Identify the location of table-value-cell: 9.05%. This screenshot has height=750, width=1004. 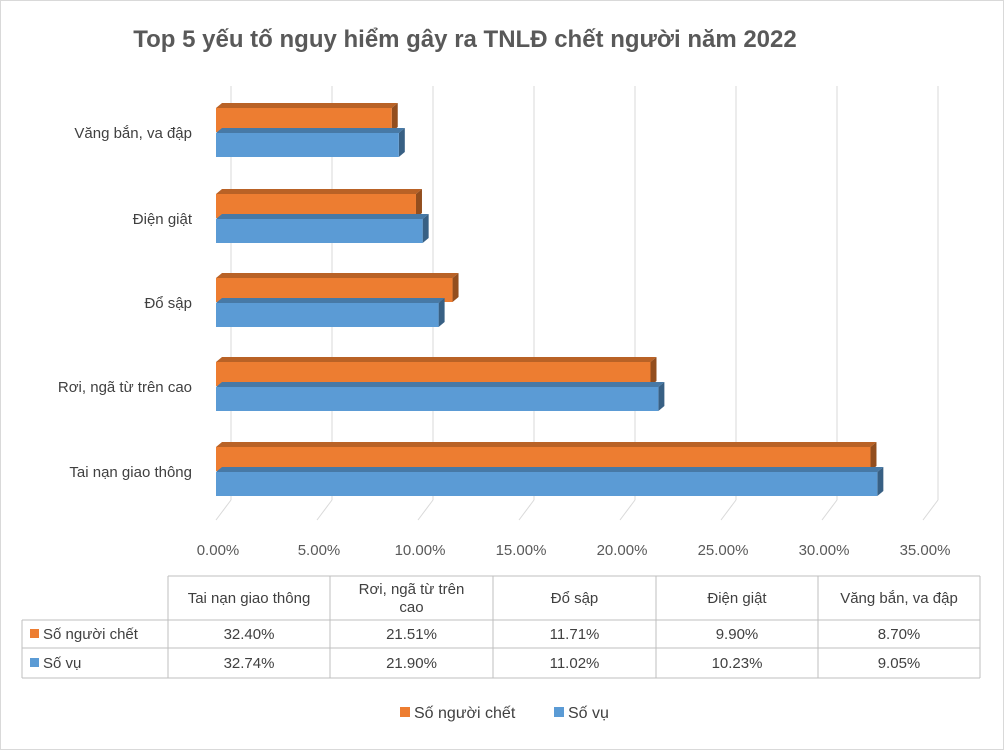
(899, 663).